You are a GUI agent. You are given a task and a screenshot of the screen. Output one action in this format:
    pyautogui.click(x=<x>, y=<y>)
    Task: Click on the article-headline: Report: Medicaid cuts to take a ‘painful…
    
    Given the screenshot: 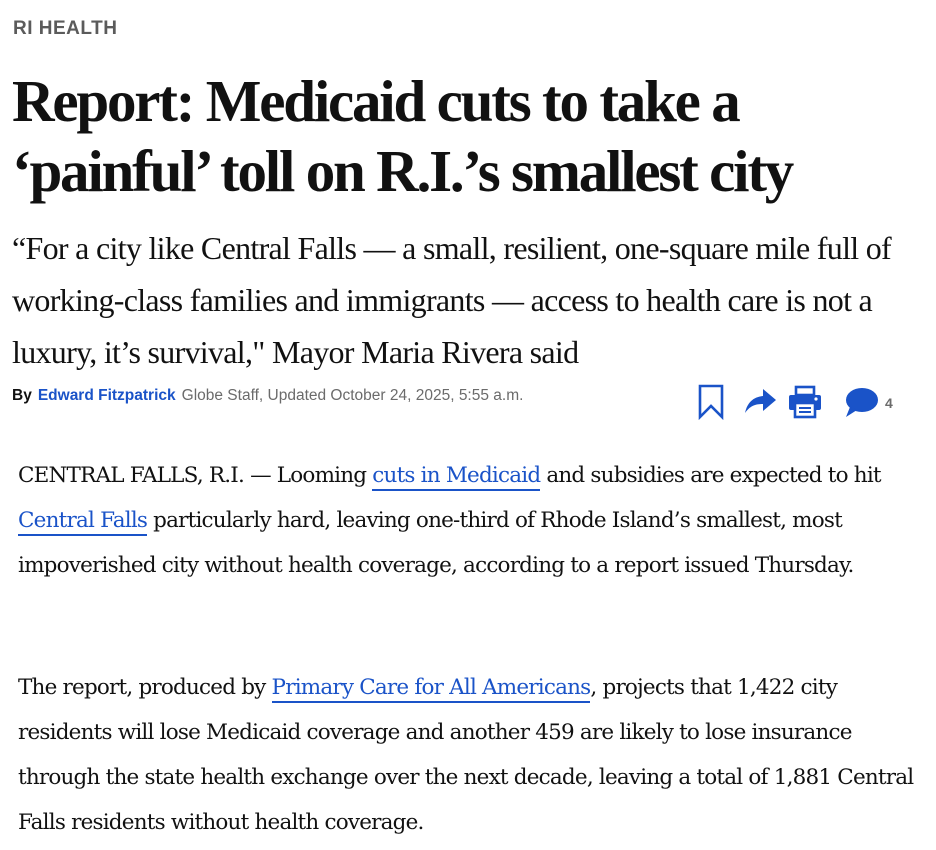 What is the action you would take?
    pyautogui.click(x=403, y=136)
    